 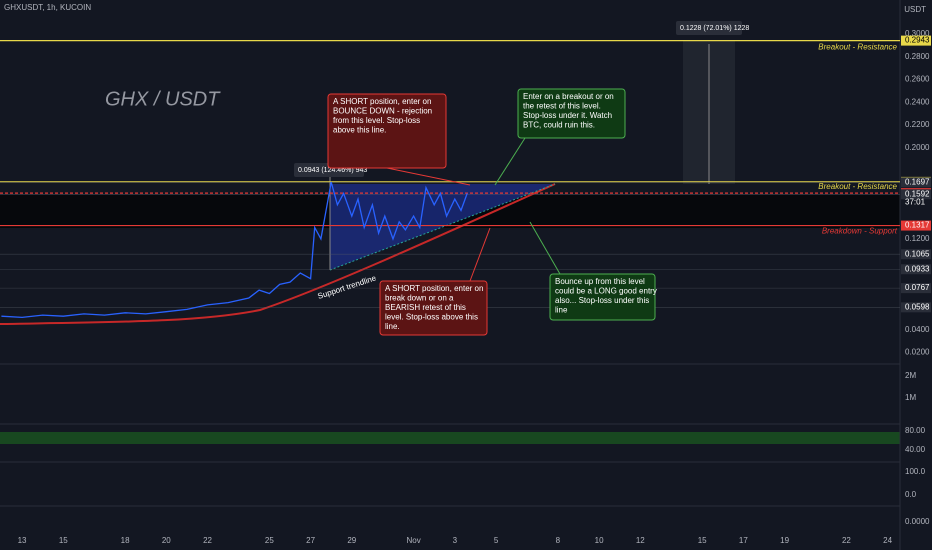 I want to click on y-tick-label: 0.1200, so click(x=917, y=238).